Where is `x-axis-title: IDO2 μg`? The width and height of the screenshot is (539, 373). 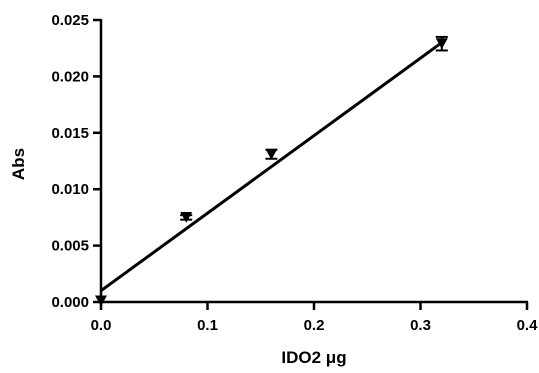
x-axis-title: IDO2 μg is located at coordinates (313, 357).